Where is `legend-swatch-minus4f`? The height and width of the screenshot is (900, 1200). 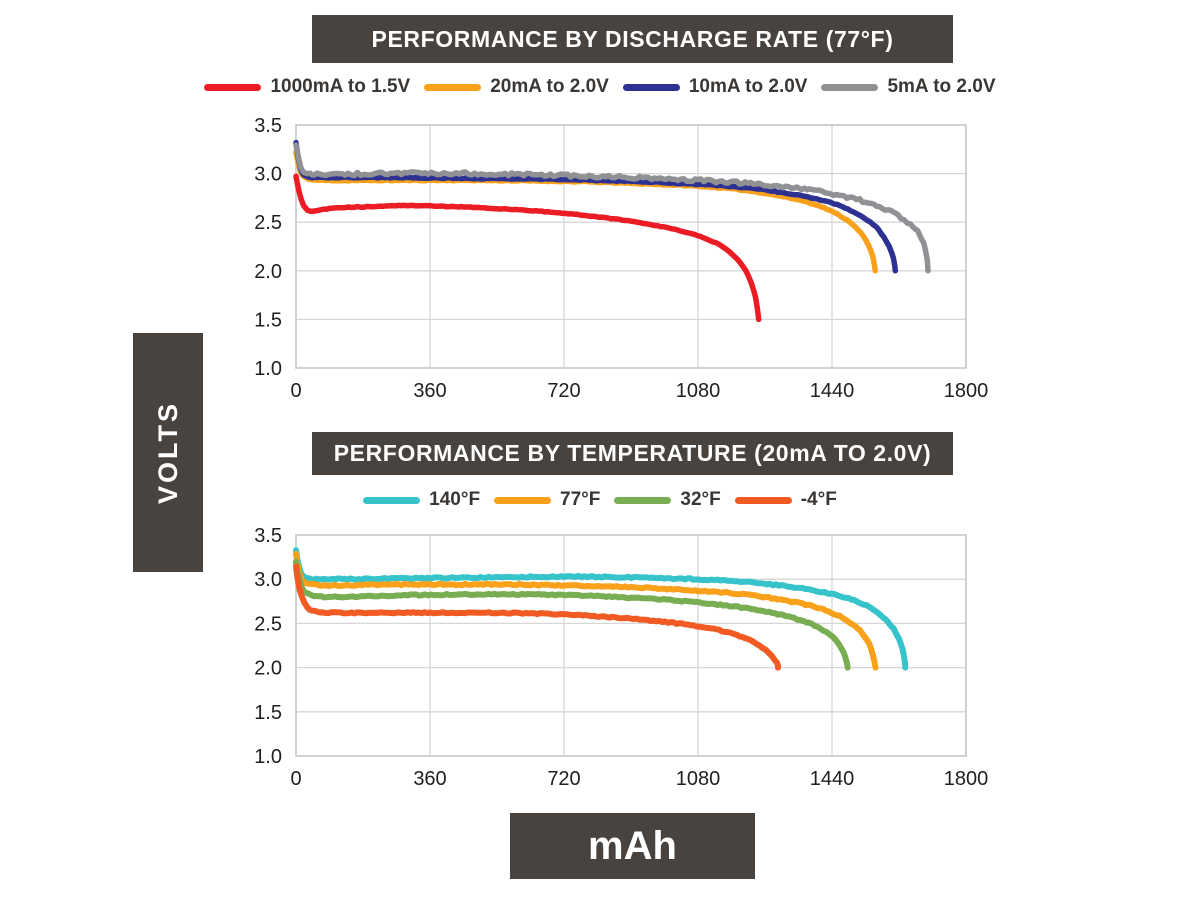 legend-swatch-minus4f is located at coordinates (763, 500).